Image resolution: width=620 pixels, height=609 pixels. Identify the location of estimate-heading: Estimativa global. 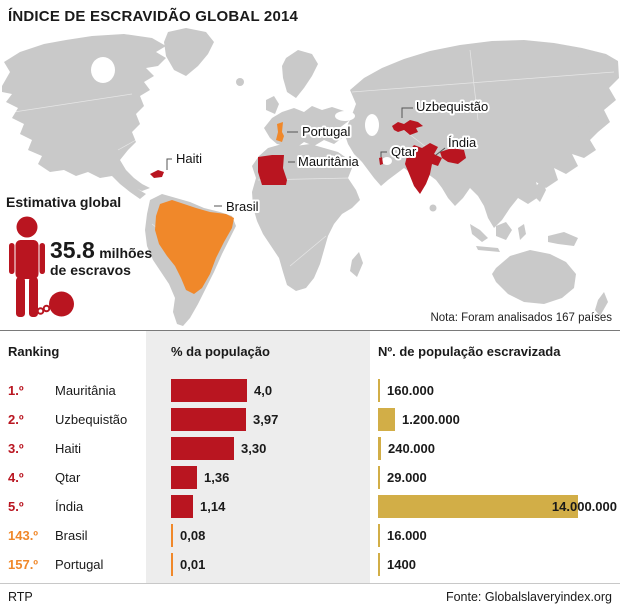
(64, 202).